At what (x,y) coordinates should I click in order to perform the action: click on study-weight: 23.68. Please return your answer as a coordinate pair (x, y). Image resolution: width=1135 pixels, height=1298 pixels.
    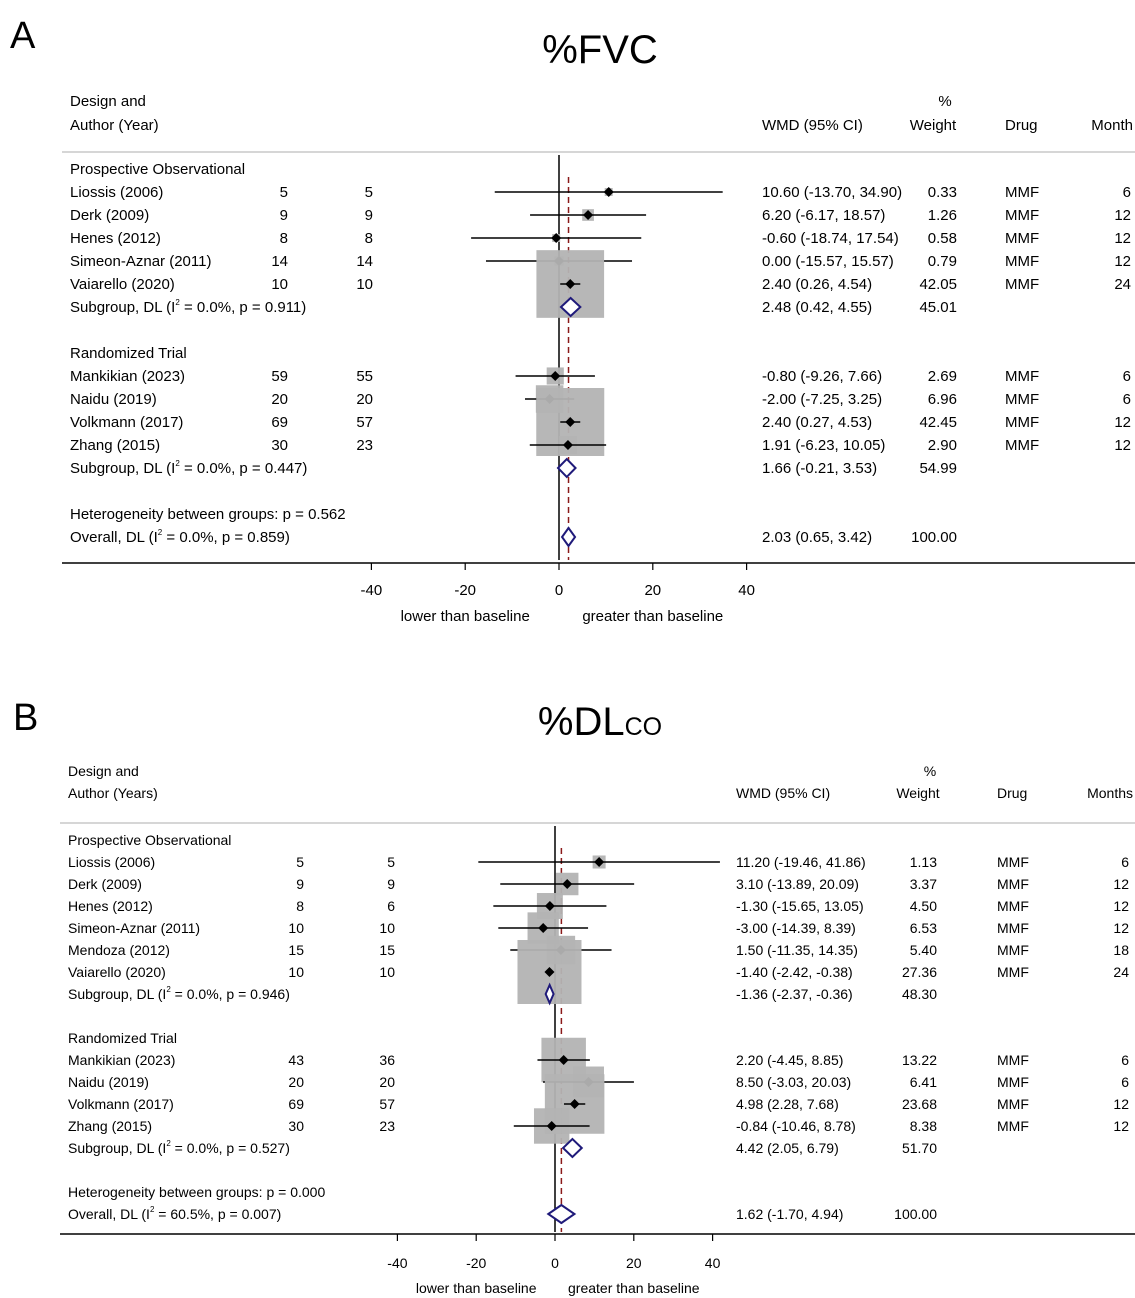
    Looking at the image, I should click on (919, 1104).